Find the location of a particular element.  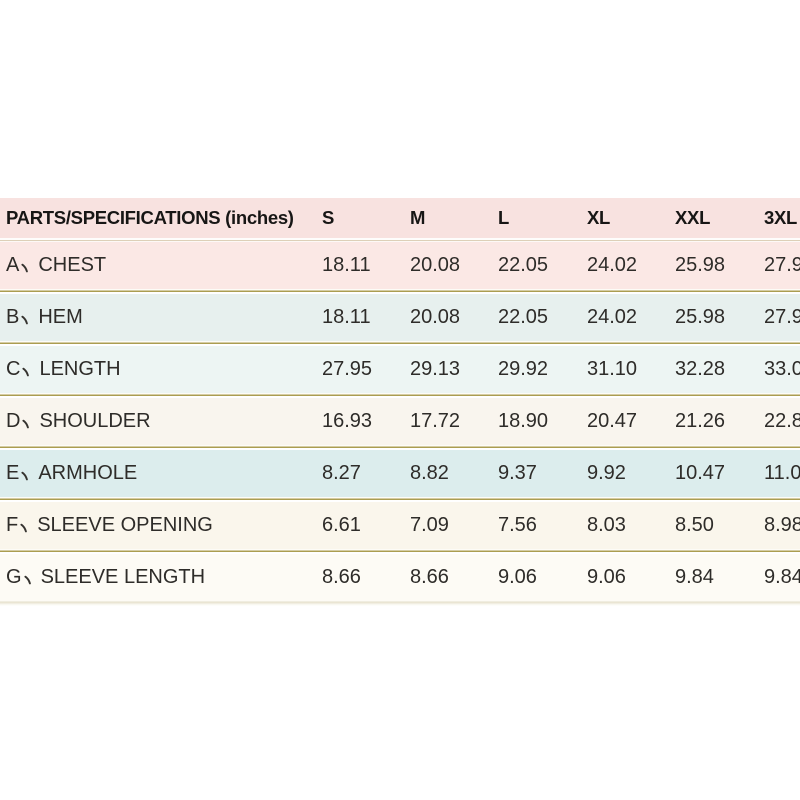

row-label: C LENGTH is located at coordinates (63, 369).